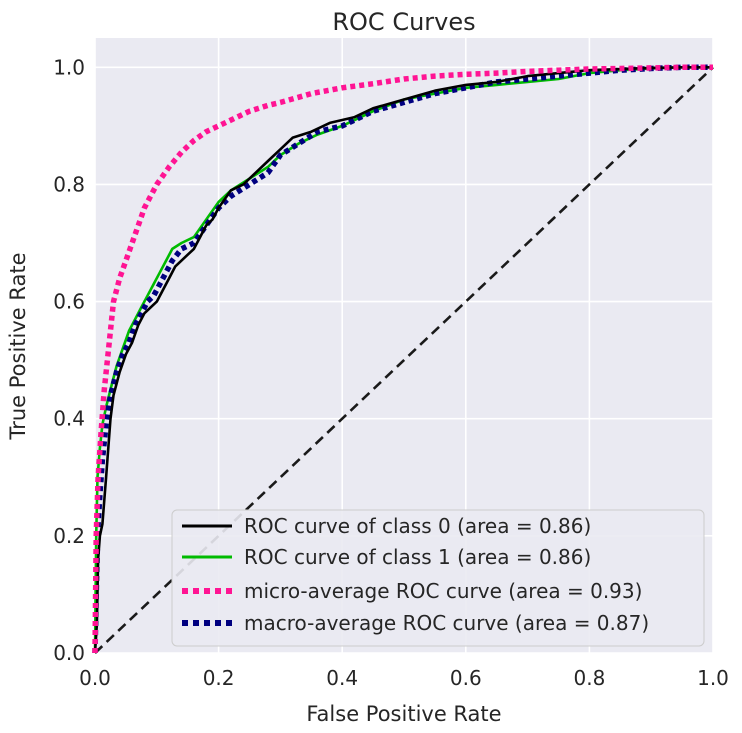 The image size is (742, 733). What do you see at coordinates (219, 678) in the screenshot?
I see `x-tick-label: 0.2` at bounding box center [219, 678].